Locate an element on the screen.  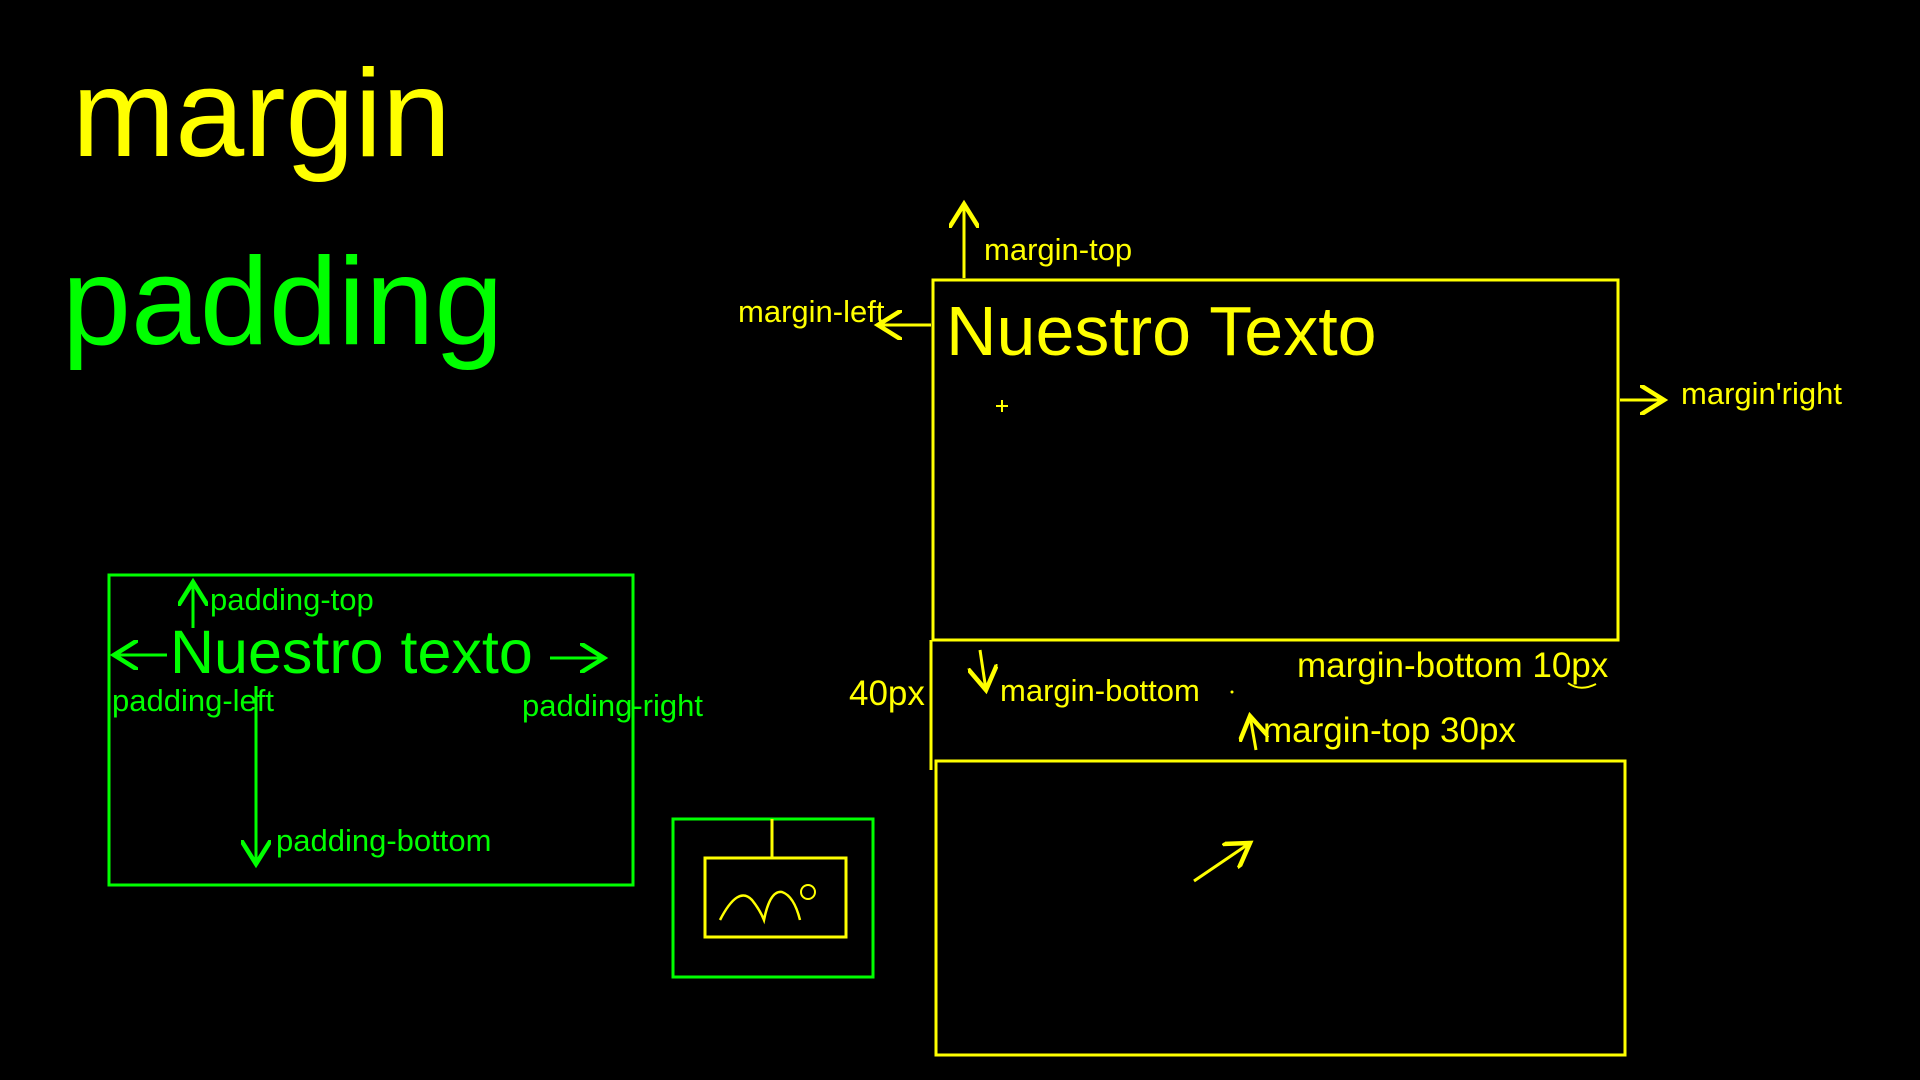
sun-sketch-icon is located at coordinates (808, 892).